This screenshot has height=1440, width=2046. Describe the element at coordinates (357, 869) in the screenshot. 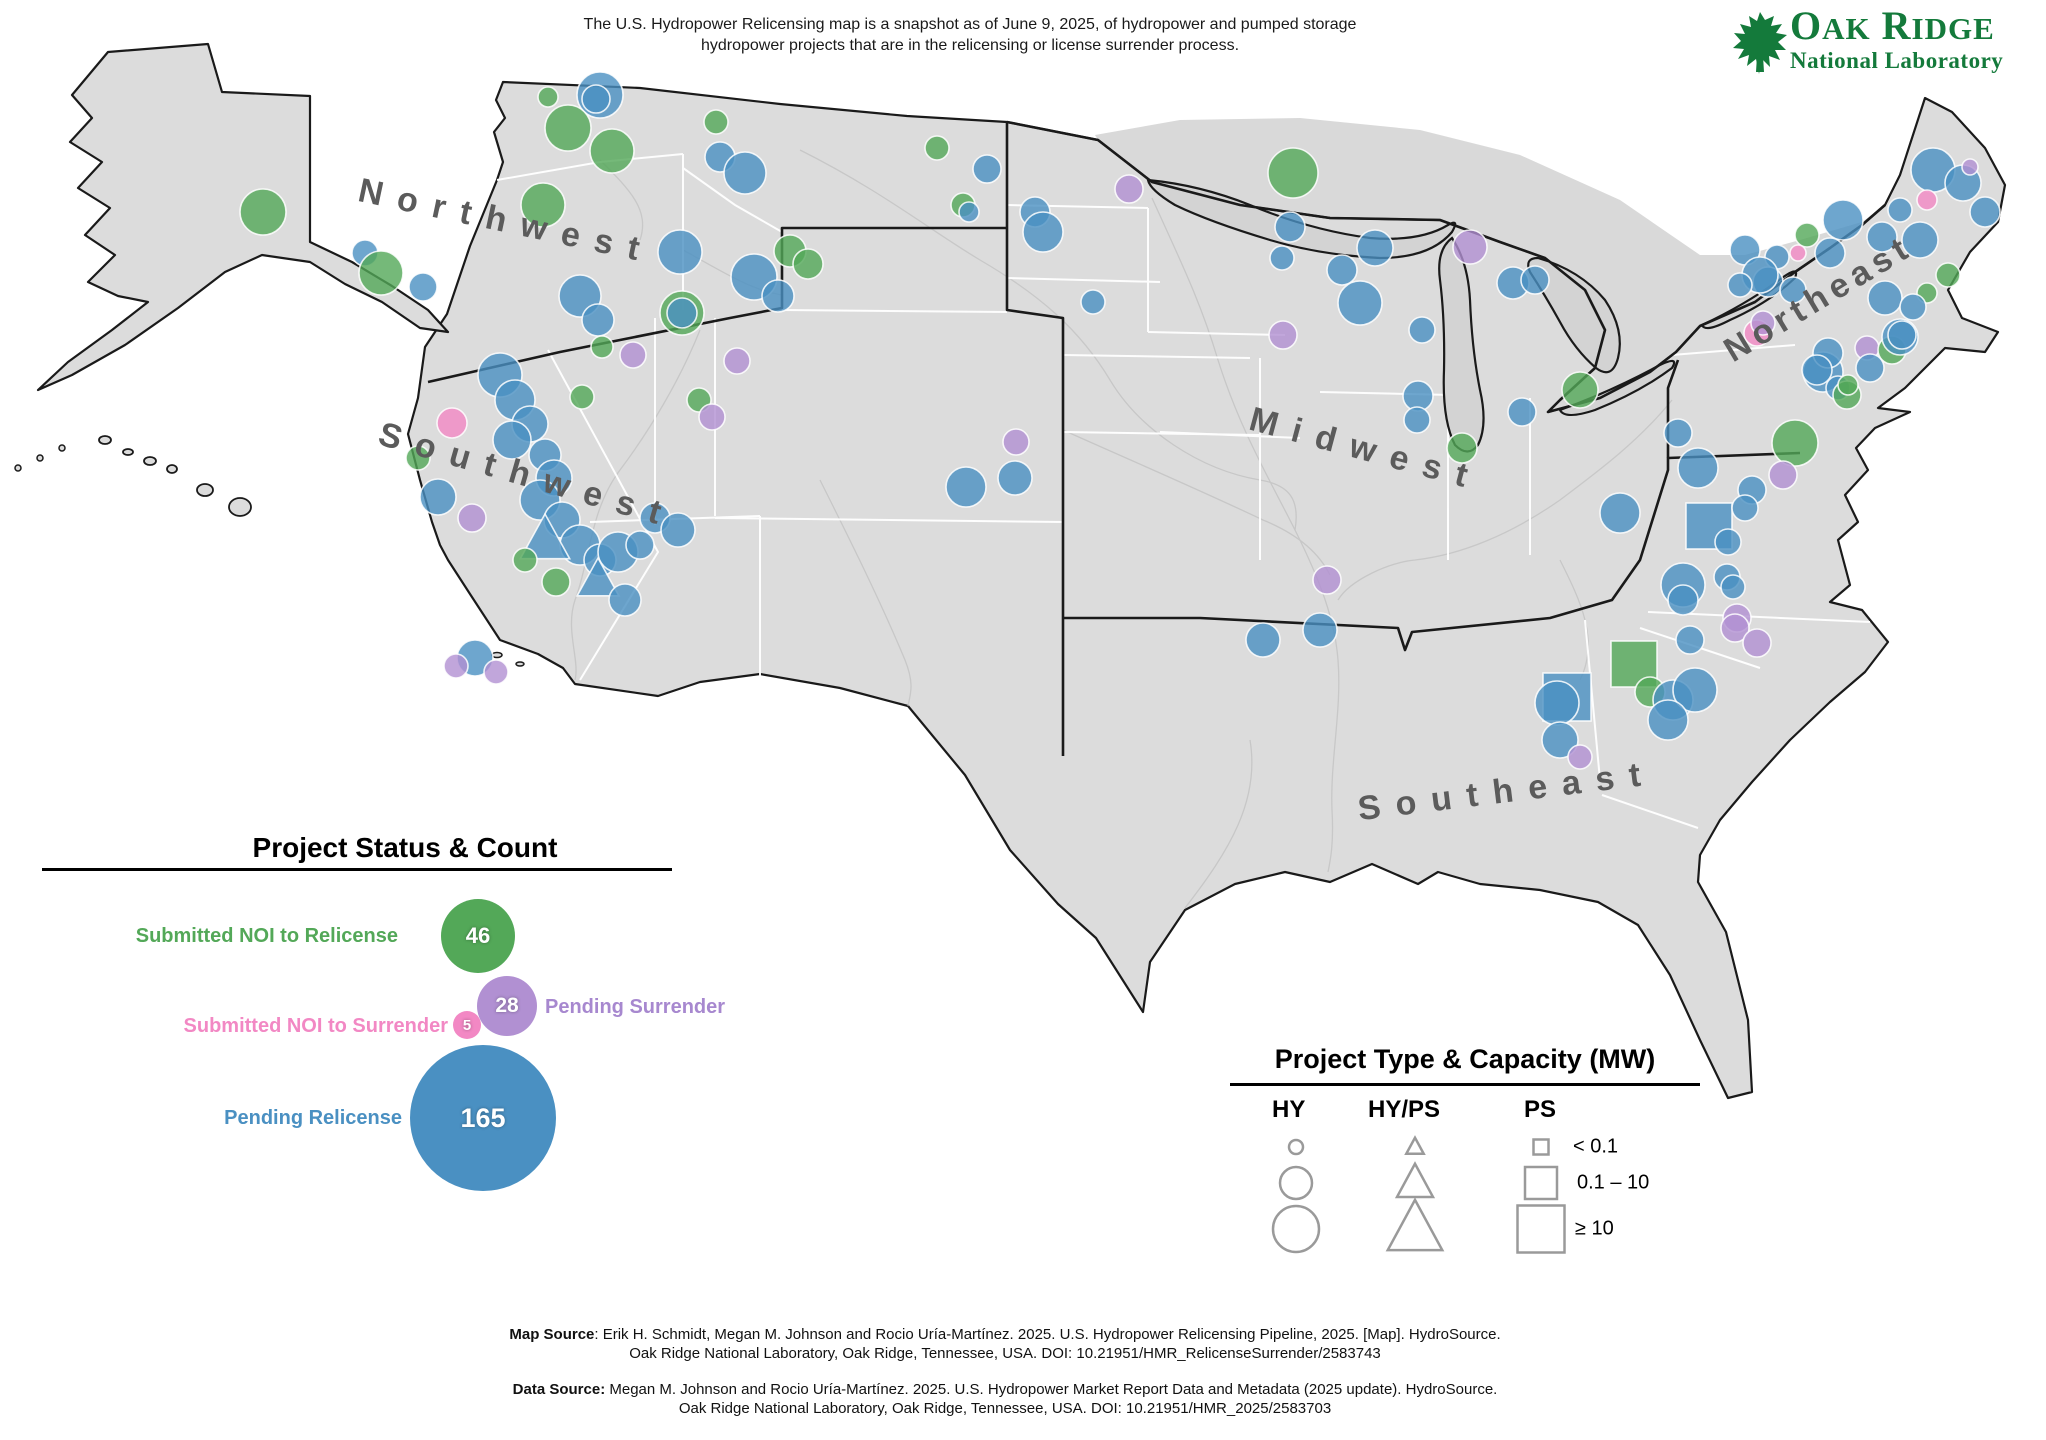

I see `status-legend-rule` at that location.